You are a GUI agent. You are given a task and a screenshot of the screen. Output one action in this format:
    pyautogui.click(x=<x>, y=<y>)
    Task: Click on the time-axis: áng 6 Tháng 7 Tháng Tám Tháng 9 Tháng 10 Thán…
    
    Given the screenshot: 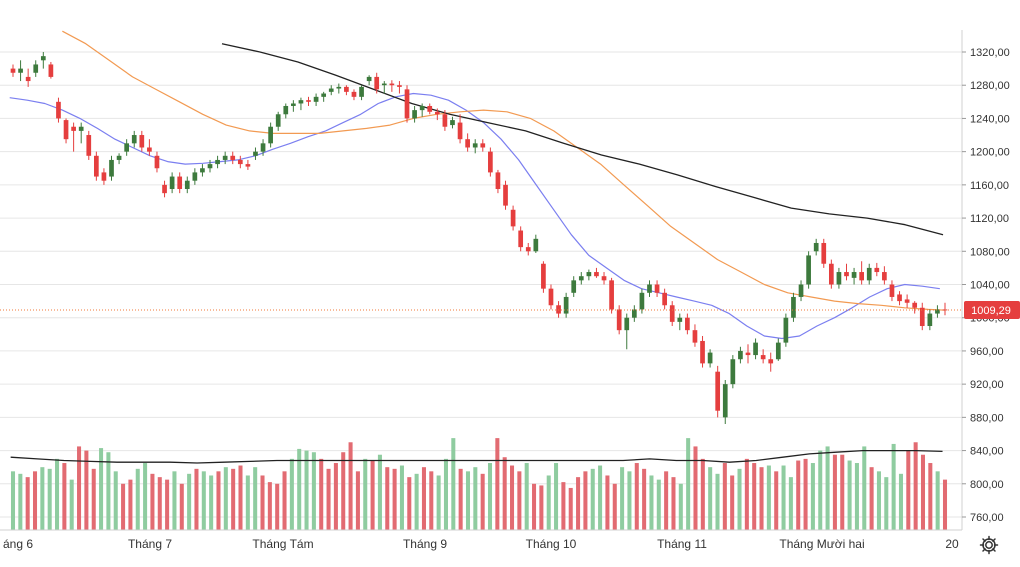 What is the action you would take?
    pyautogui.click(x=481, y=544)
    